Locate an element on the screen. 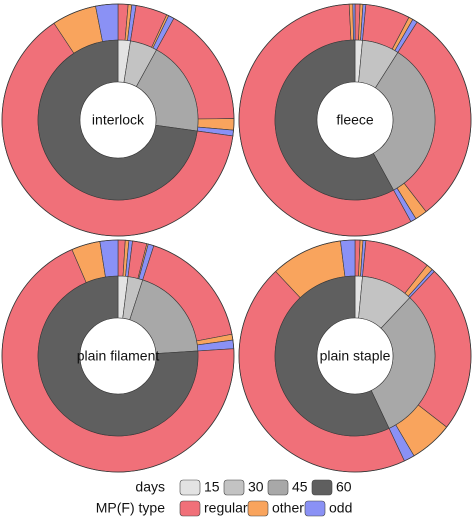 This screenshot has width=474, height=517. panel-label: plain filament is located at coordinates (118, 356).